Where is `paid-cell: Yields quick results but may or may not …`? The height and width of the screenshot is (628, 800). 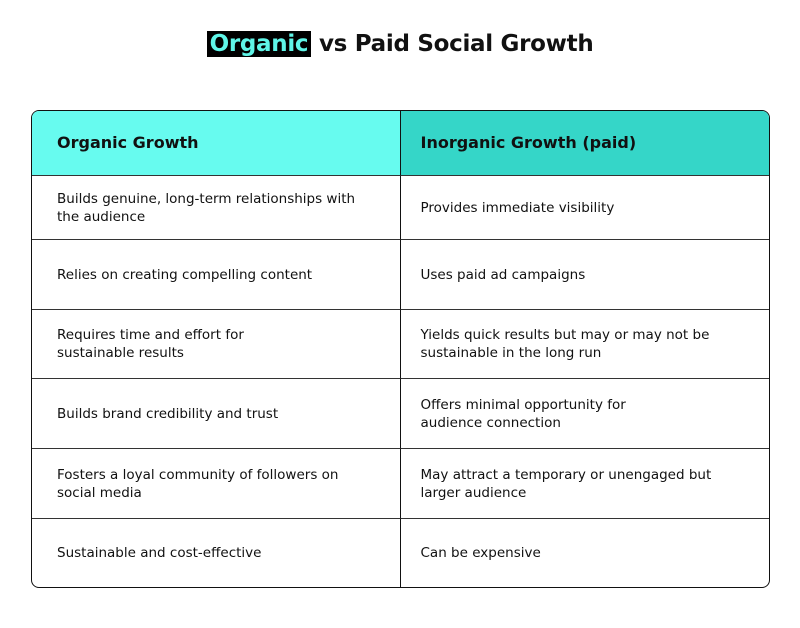
paid-cell: Yields quick results but may or may not … is located at coordinates (584, 344).